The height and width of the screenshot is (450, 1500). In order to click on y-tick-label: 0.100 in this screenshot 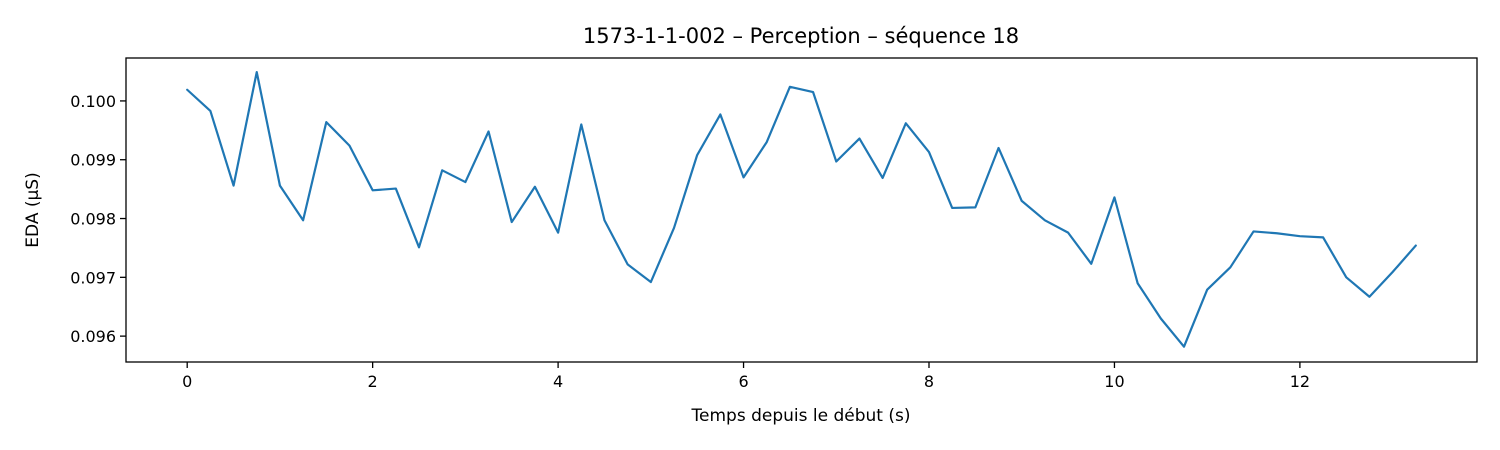, I will do `click(93, 101)`.